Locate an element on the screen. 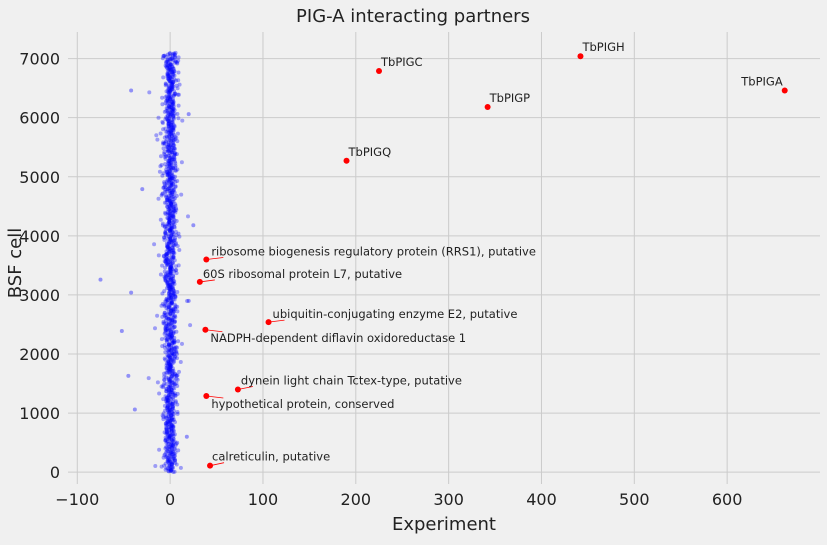 The image size is (827, 545). y-tick-label: 6000 is located at coordinates (39, 118).